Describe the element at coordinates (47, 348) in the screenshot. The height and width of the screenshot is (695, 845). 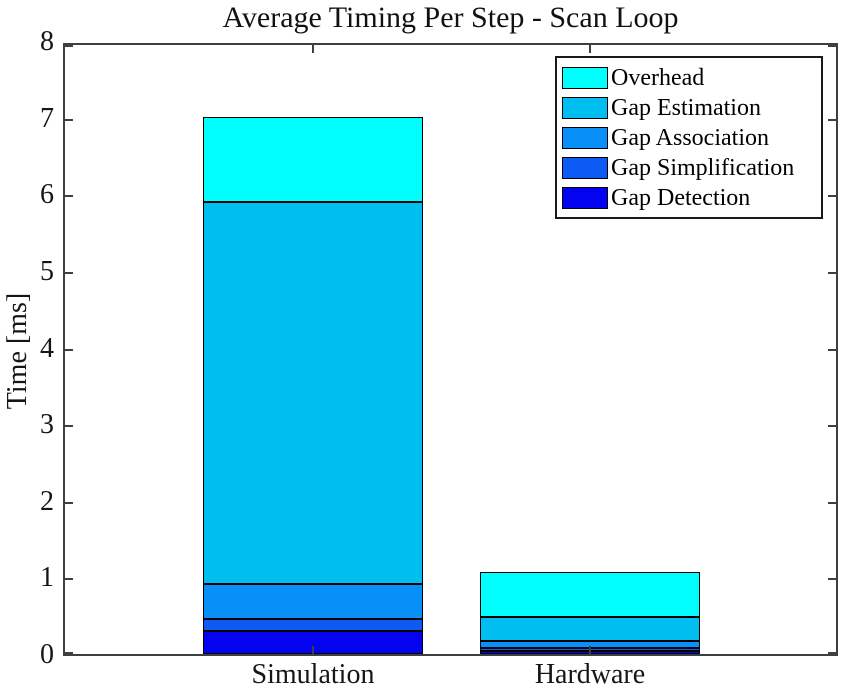
I see `y-axis-tick-label: 4` at that location.